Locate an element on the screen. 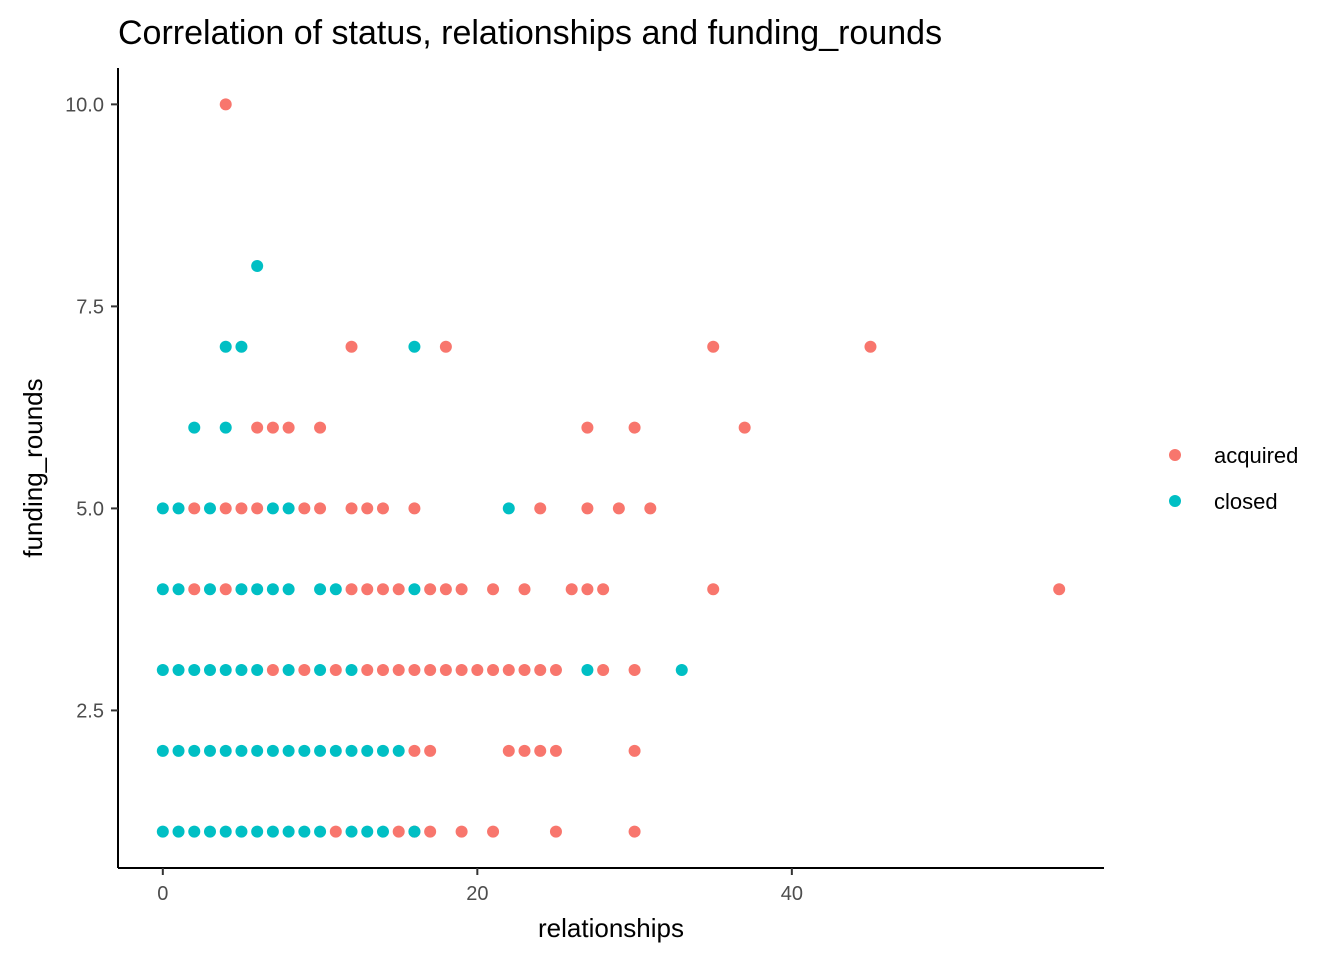 Image resolution: width=1344 pixels, height=960 pixels. legend-key-acquired is located at coordinates (1175, 455).